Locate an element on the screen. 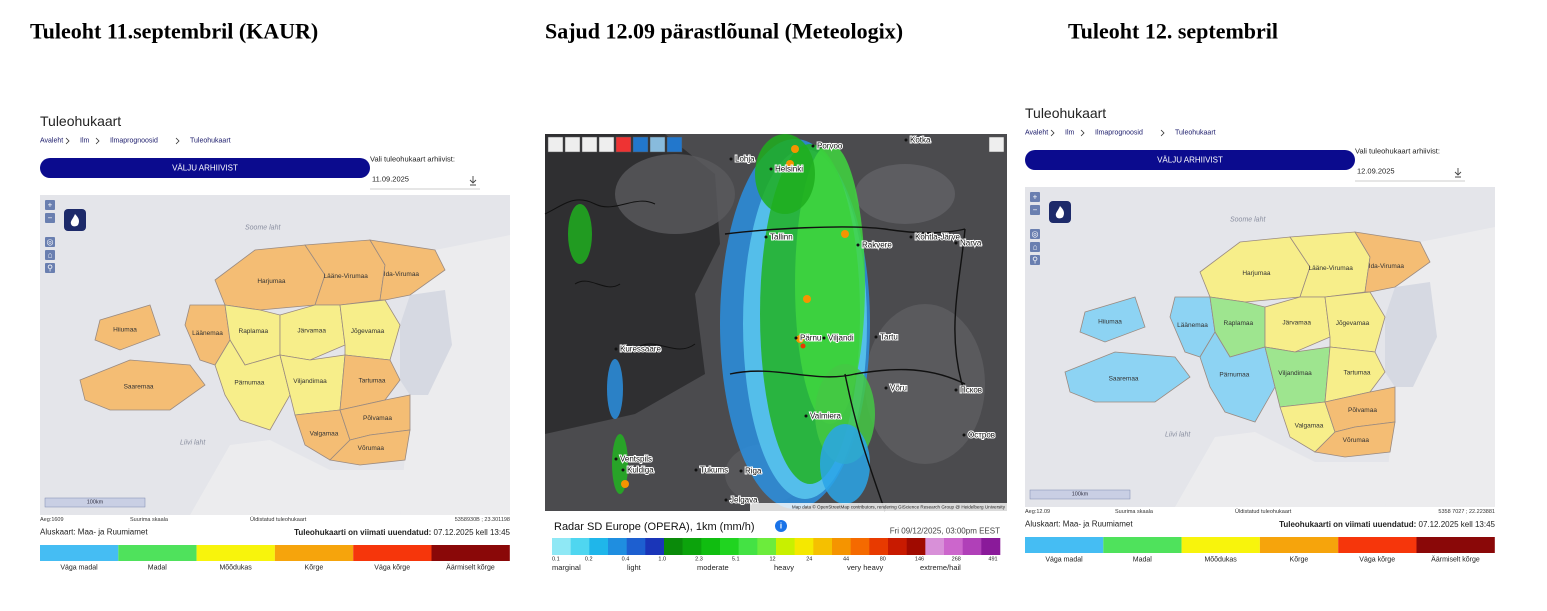 The width and height of the screenshot is (1547, 611). city-label: Tartu is located at coordinates (889, 337).